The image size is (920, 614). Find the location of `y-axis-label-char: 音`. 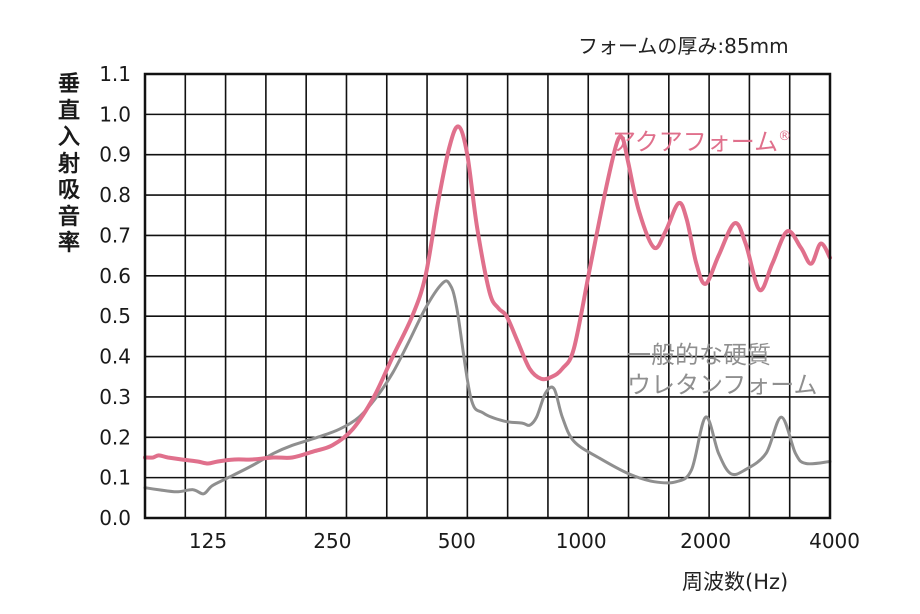

y-axis-label-char: 音 is located at coordinates (68, 217).